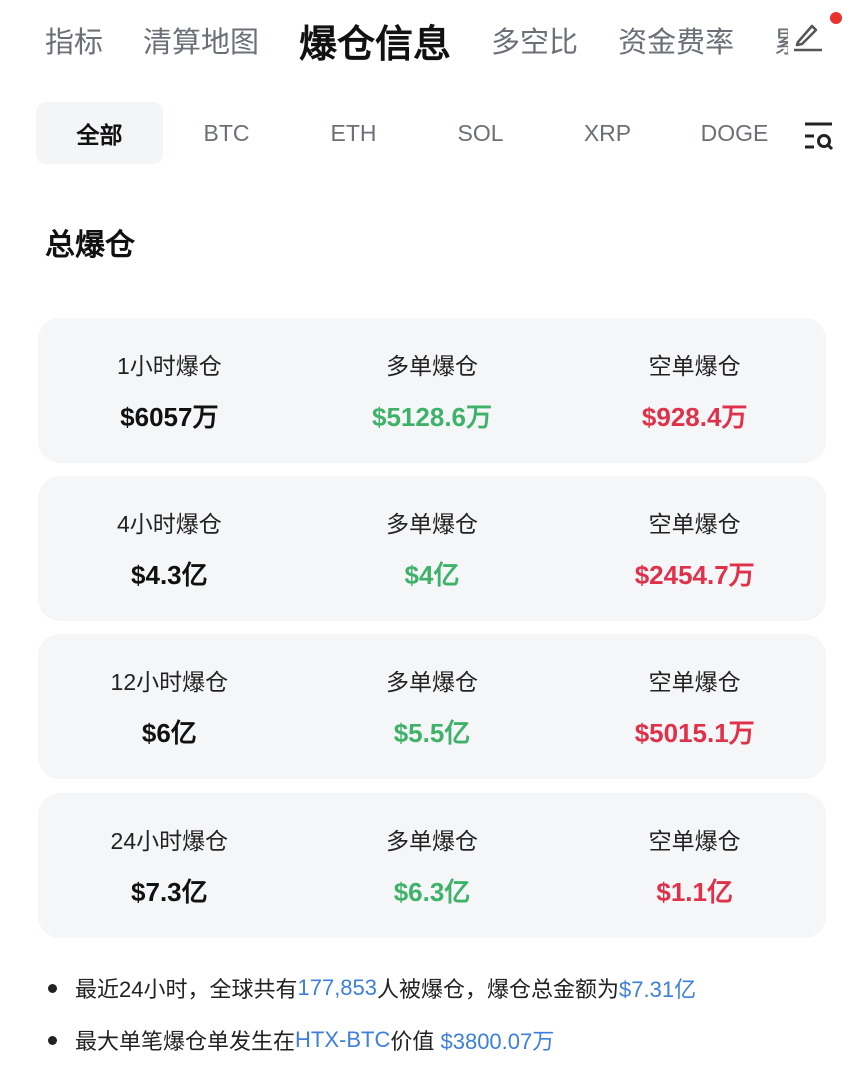 This screenshot has height=1080, width=864. I want to click on long-column: 多单爆仓 $4亿, so click(432, 548).